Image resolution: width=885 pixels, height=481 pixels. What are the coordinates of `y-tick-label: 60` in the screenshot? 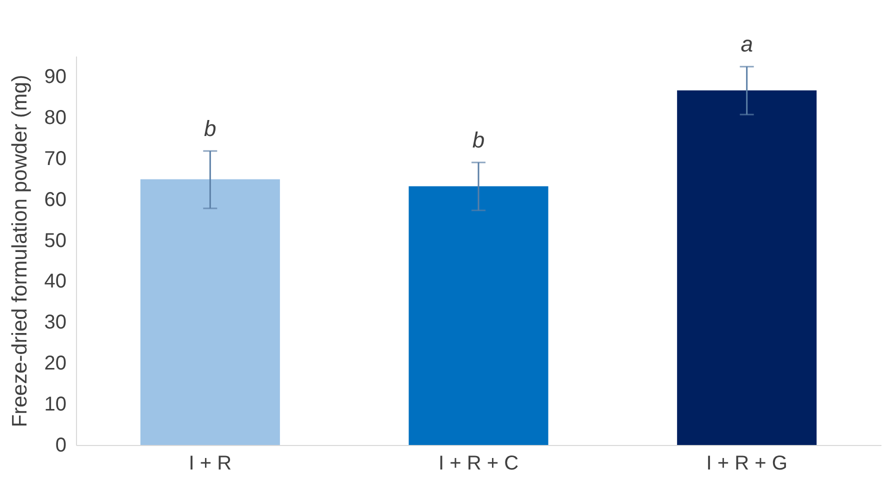 It's located at (55, 199).